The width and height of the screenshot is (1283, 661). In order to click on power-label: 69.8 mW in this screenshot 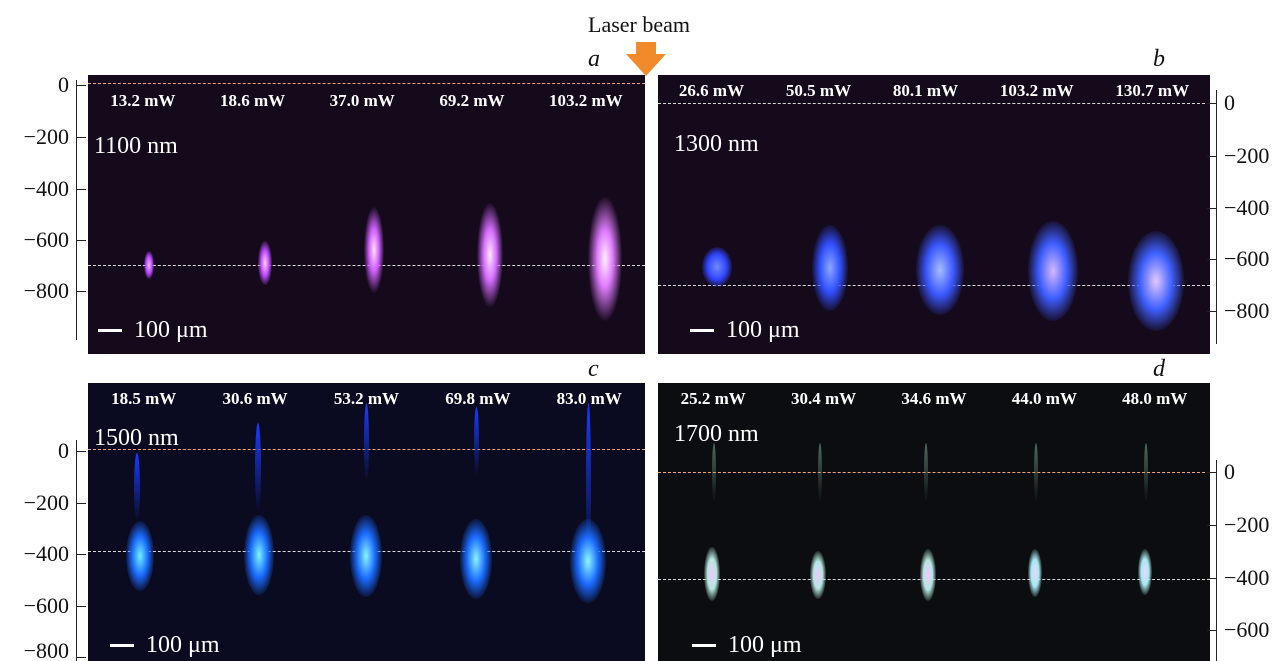, I will do `click(478, 398)`.